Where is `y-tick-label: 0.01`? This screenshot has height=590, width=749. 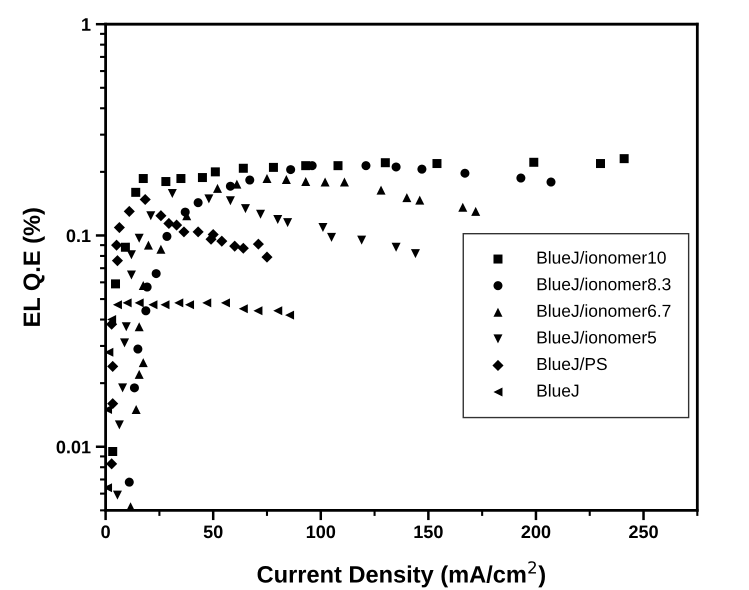
y-tick-label: 0.01 is located at coordinates (73, 447).